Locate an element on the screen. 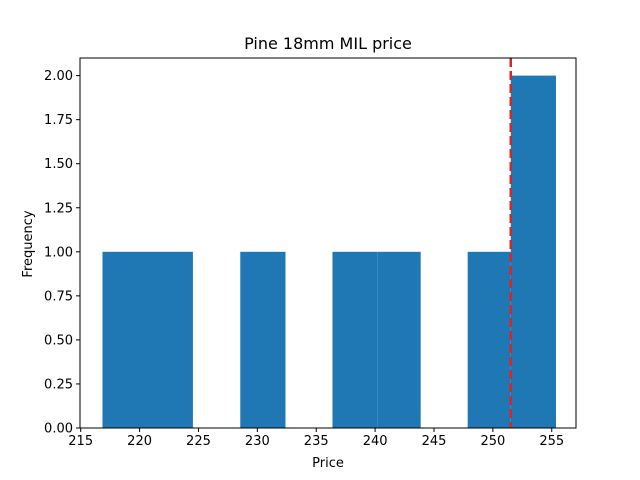 This screenshot has height=480, width=640. x-tick-label: 220 is located at coordinates (139, 441).